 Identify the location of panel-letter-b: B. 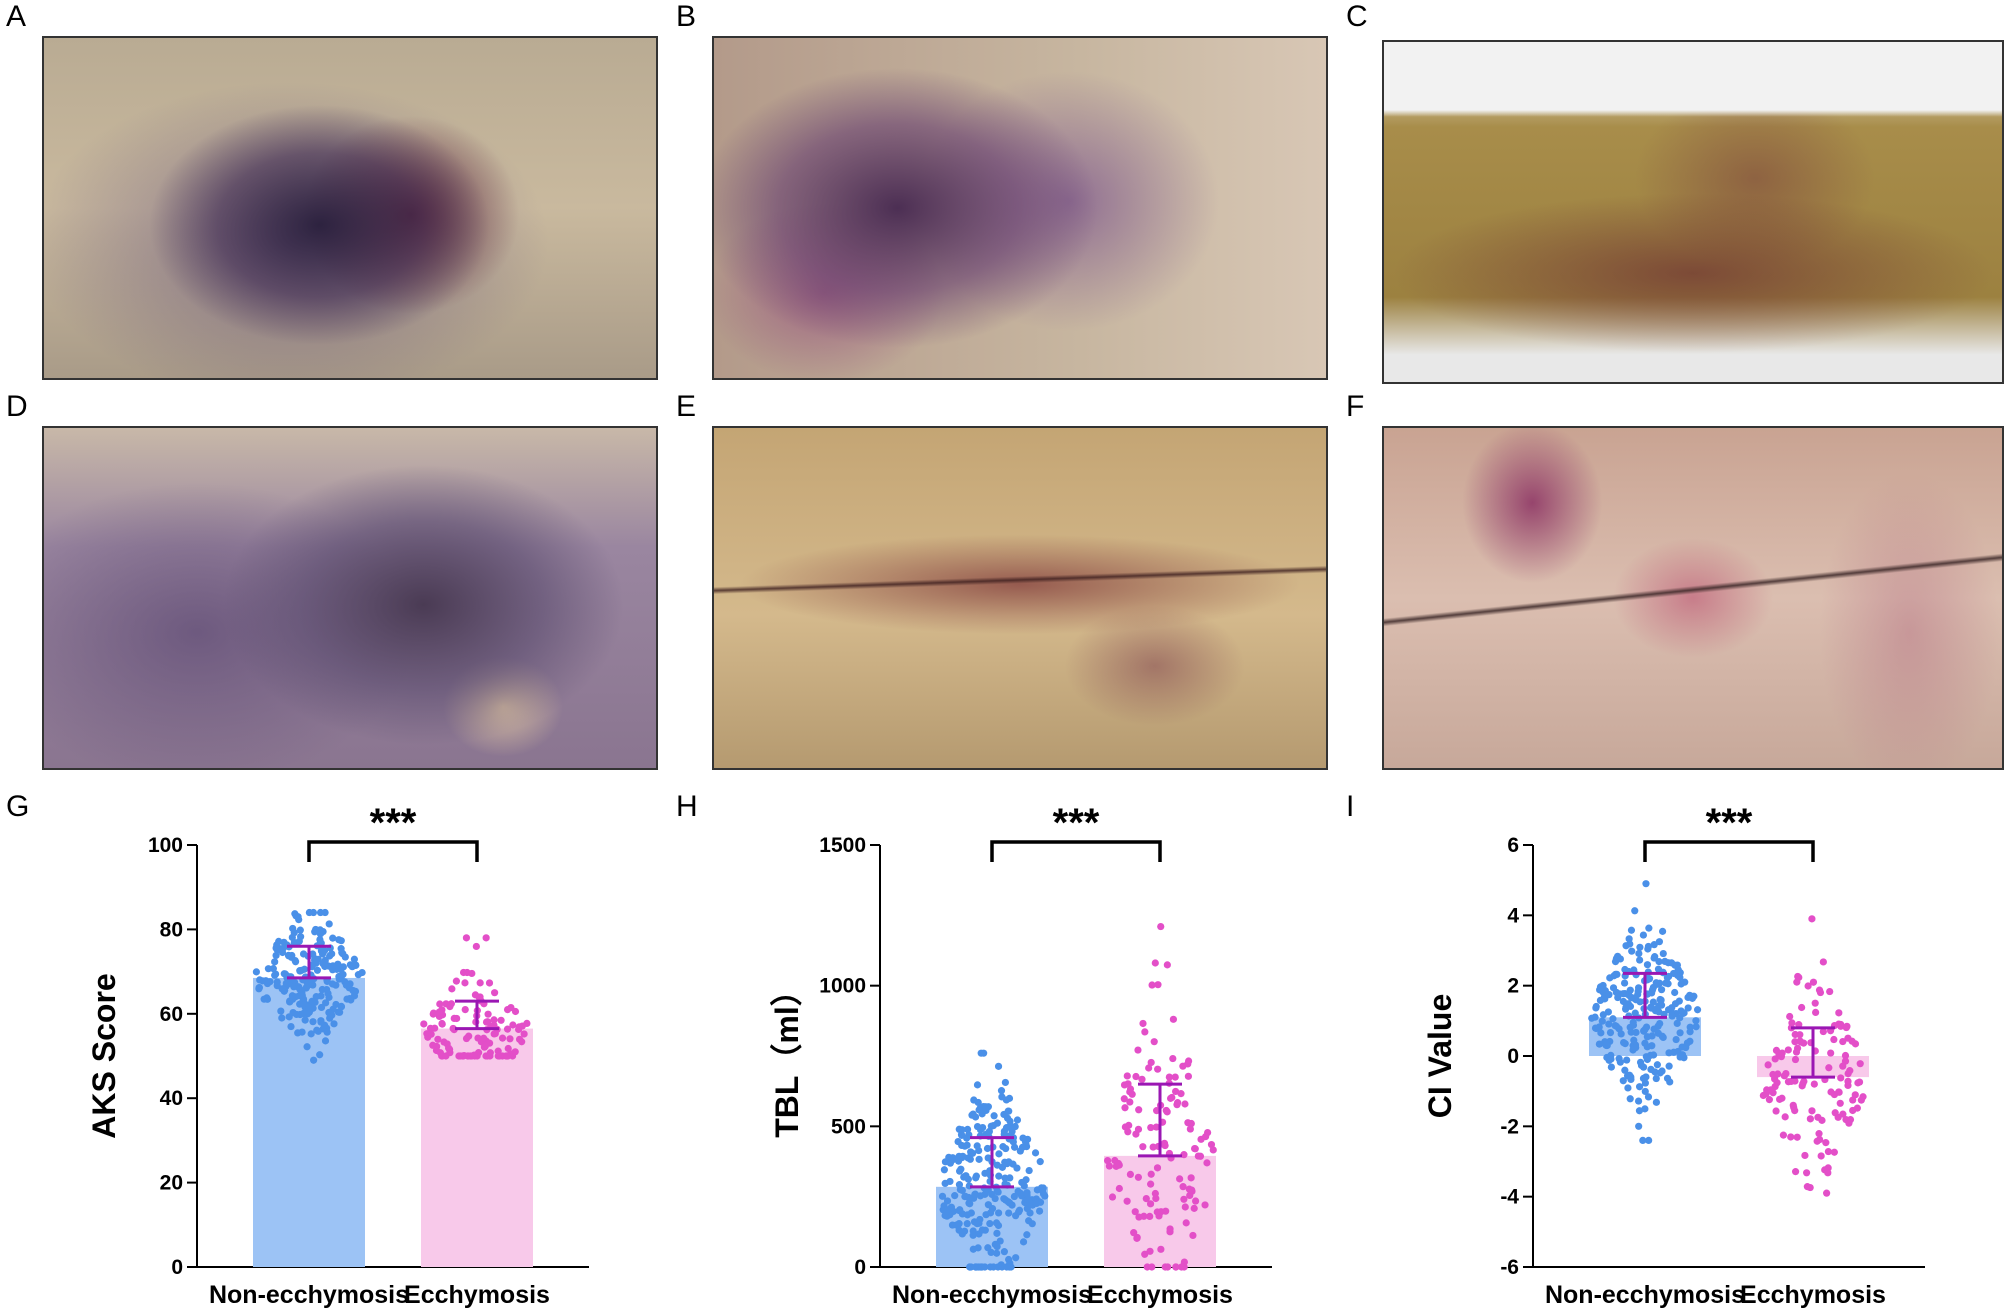
(686, 16).